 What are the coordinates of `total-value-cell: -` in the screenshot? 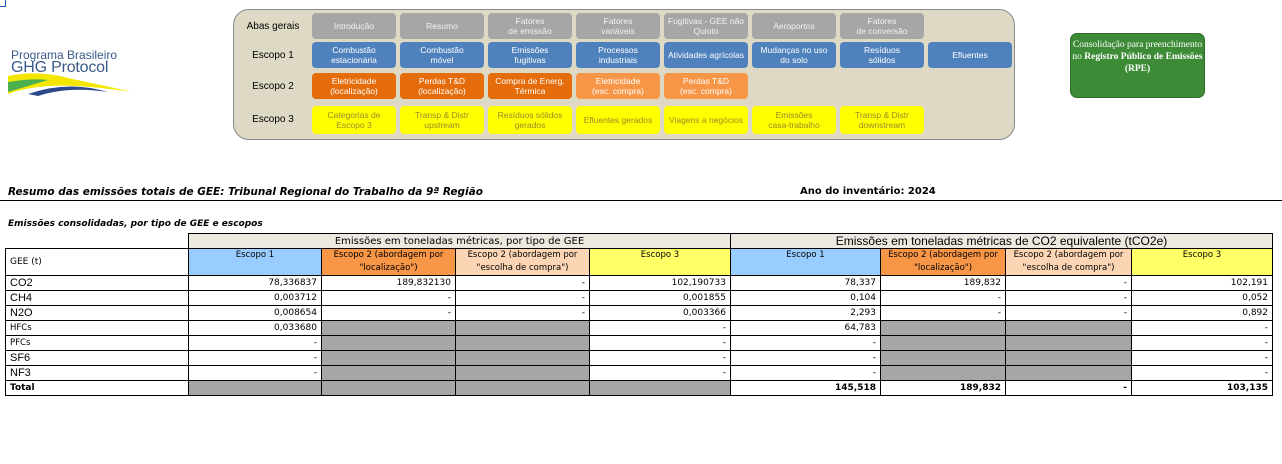 It's located at (1068, 388).